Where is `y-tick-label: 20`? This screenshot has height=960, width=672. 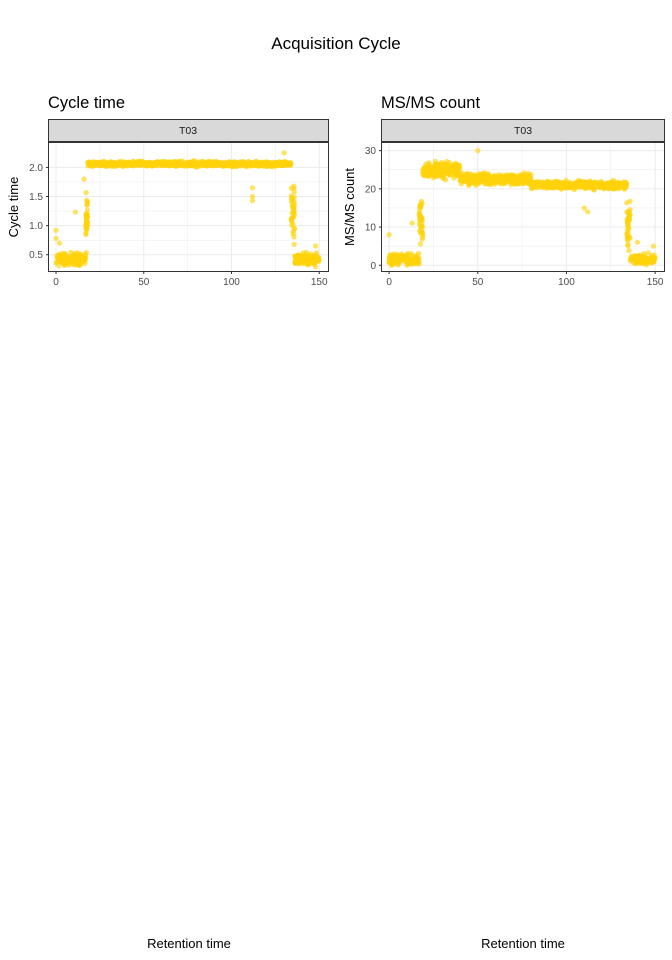
y-tick-label: 20 is located at coordinates (371, 189).